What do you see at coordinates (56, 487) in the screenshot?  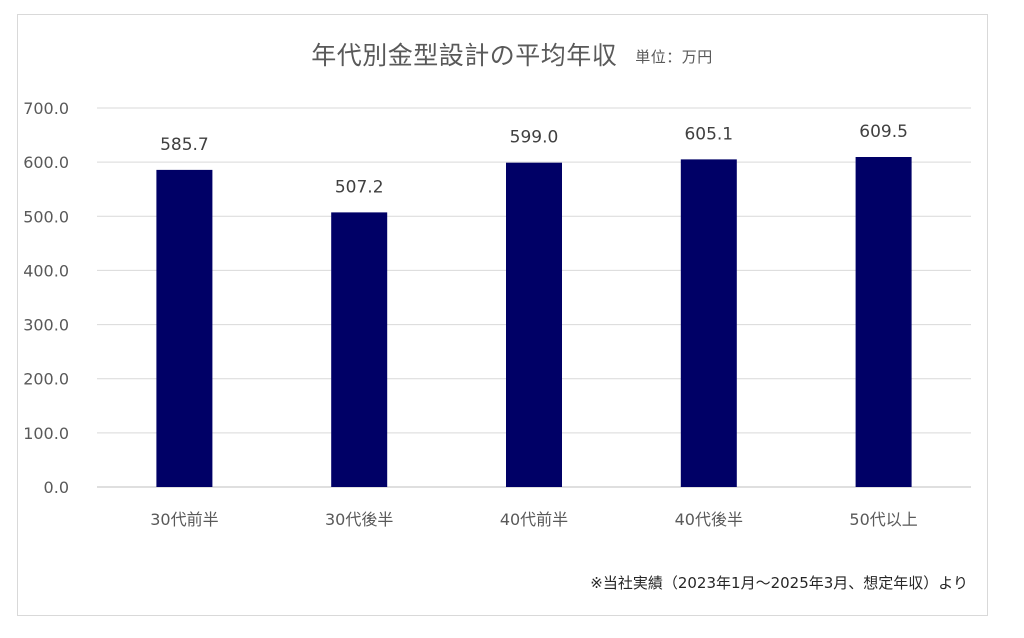 I see `y-tick-label: 0.0` at bounding box center [56, 487].